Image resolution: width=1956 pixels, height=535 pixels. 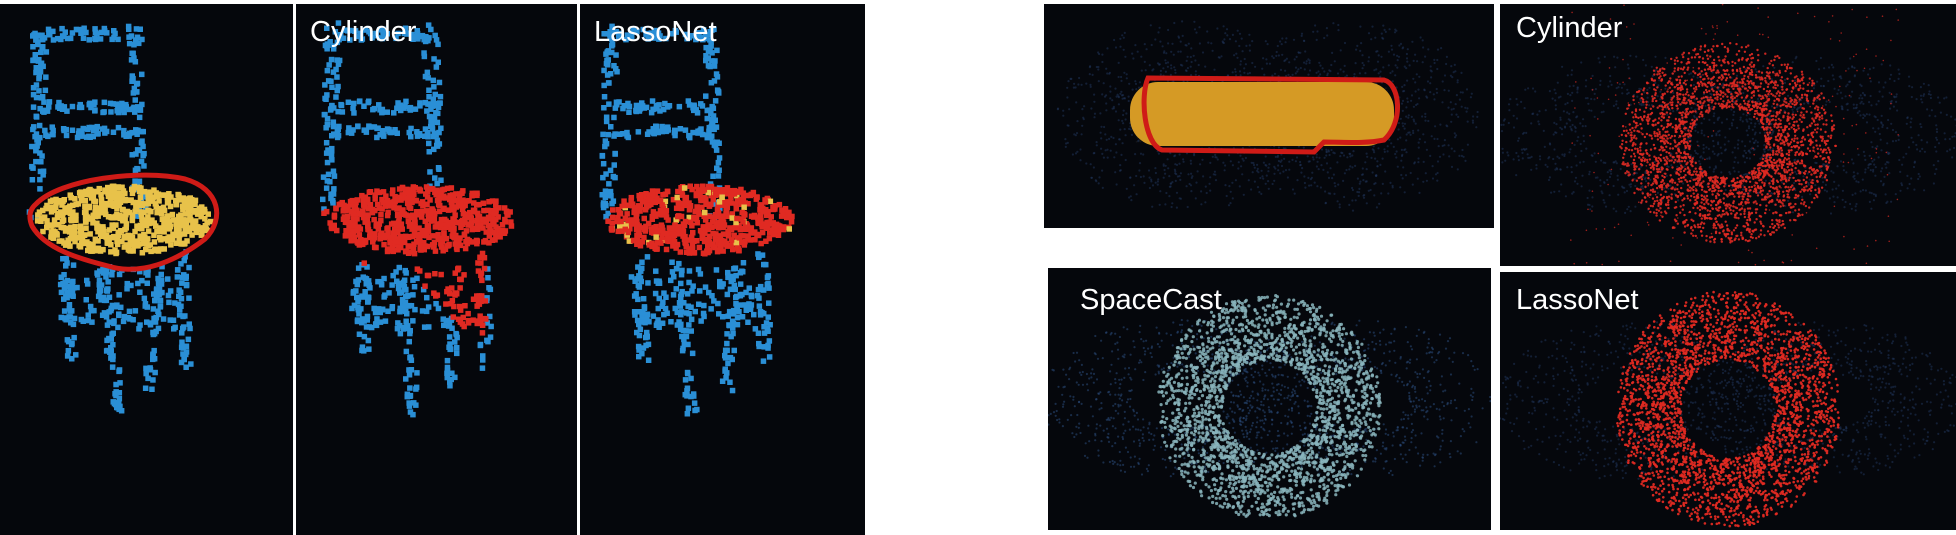 I want to click on chair-input-panel, so click(x=146, y=269).